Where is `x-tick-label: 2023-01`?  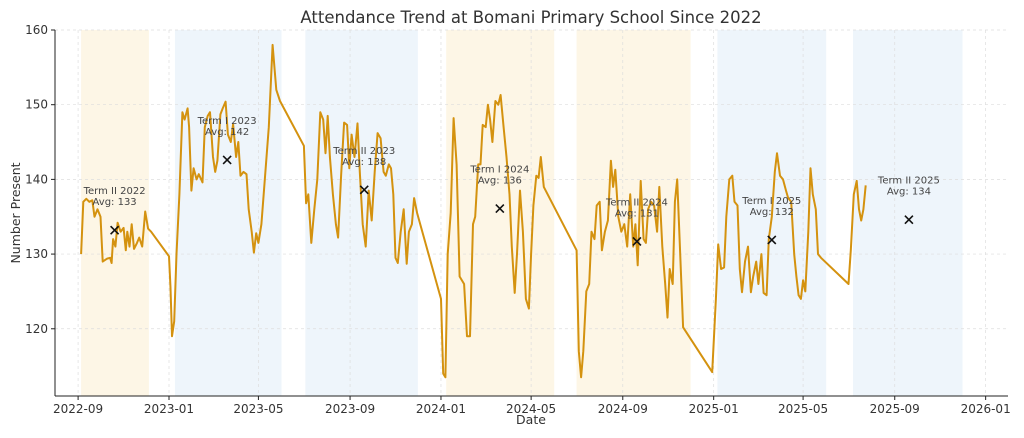
x-tick-label: 2023-01 is located at coordinates (169, 409).